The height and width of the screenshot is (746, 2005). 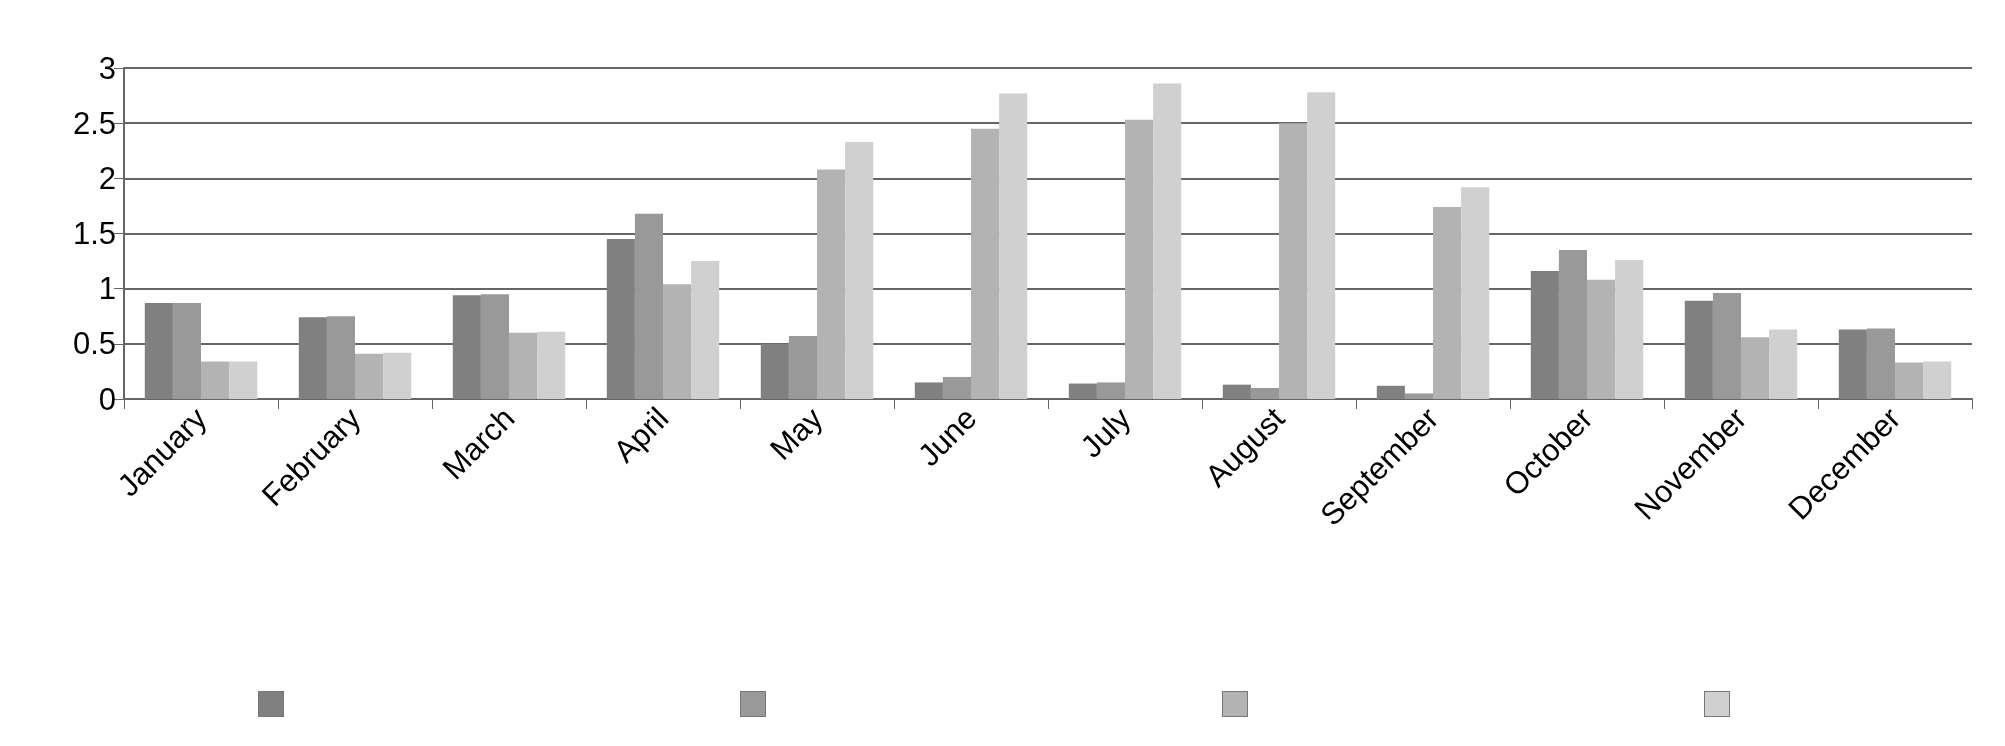 I want to click on y-tick-label: 0, so click(x=107, y=399).